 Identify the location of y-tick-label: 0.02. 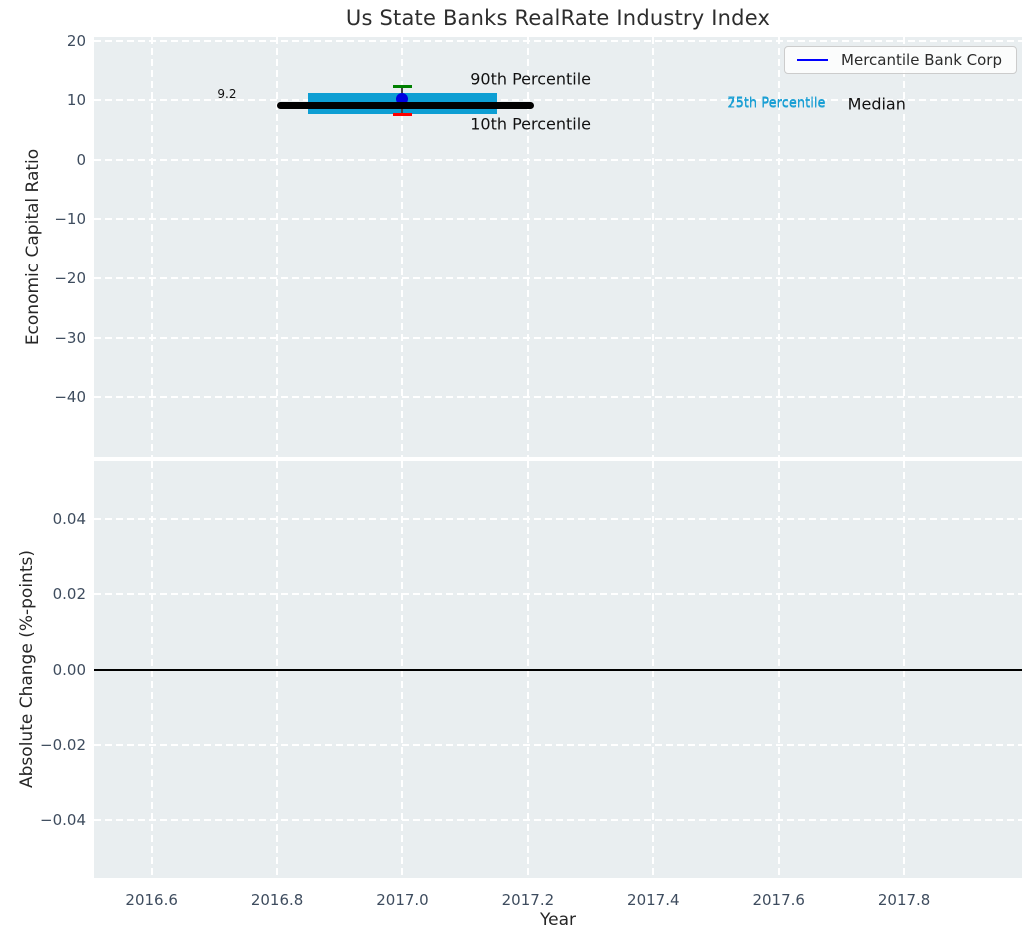
(69, 594).